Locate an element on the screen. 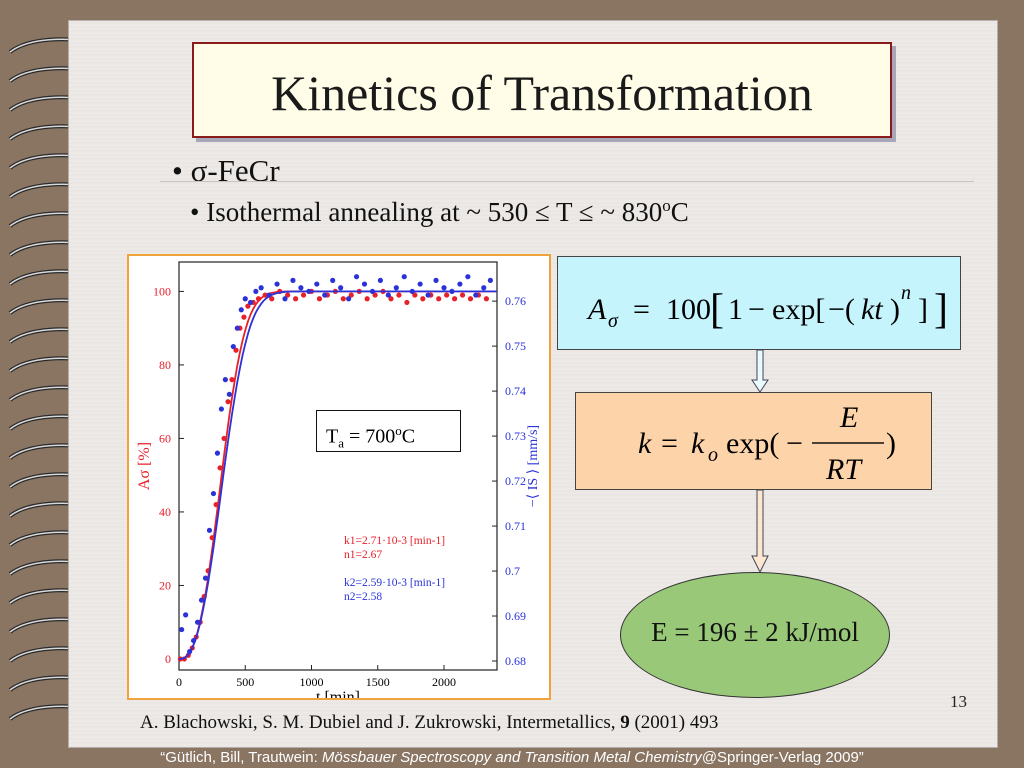 This screenshot has height=768, width=1024. svg-text: RT is located at coordinates (844, 469).